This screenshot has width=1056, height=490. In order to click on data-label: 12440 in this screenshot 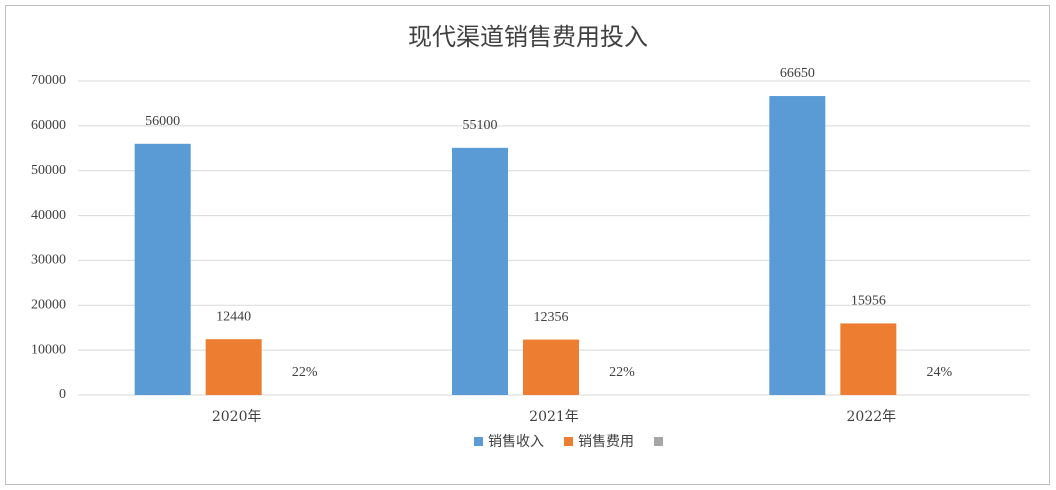, I will do `click(233, 316)`.